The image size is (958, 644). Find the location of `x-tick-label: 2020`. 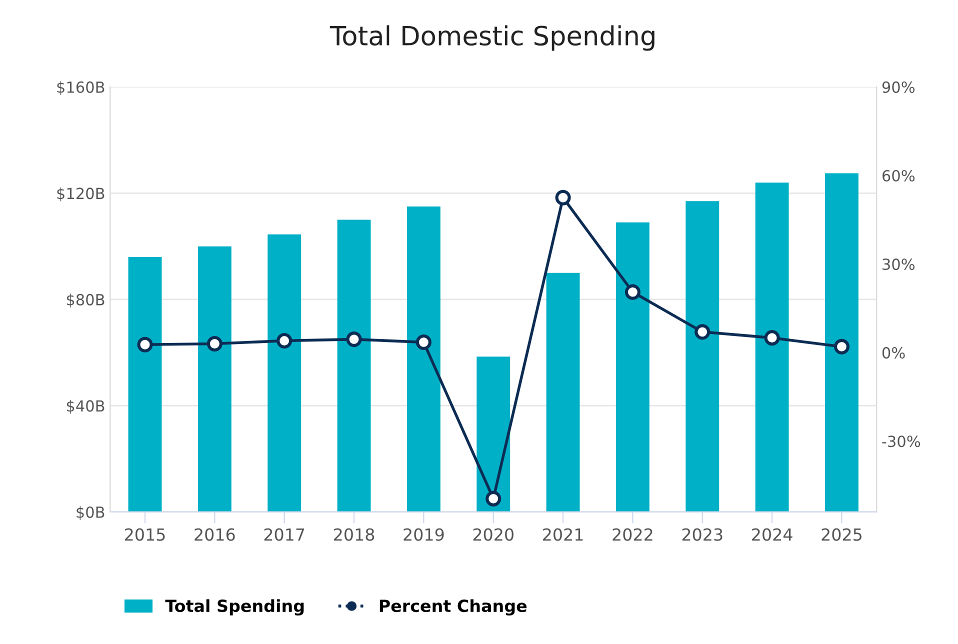

x-tick-label: 2020 is located at coordinates (493, 534).